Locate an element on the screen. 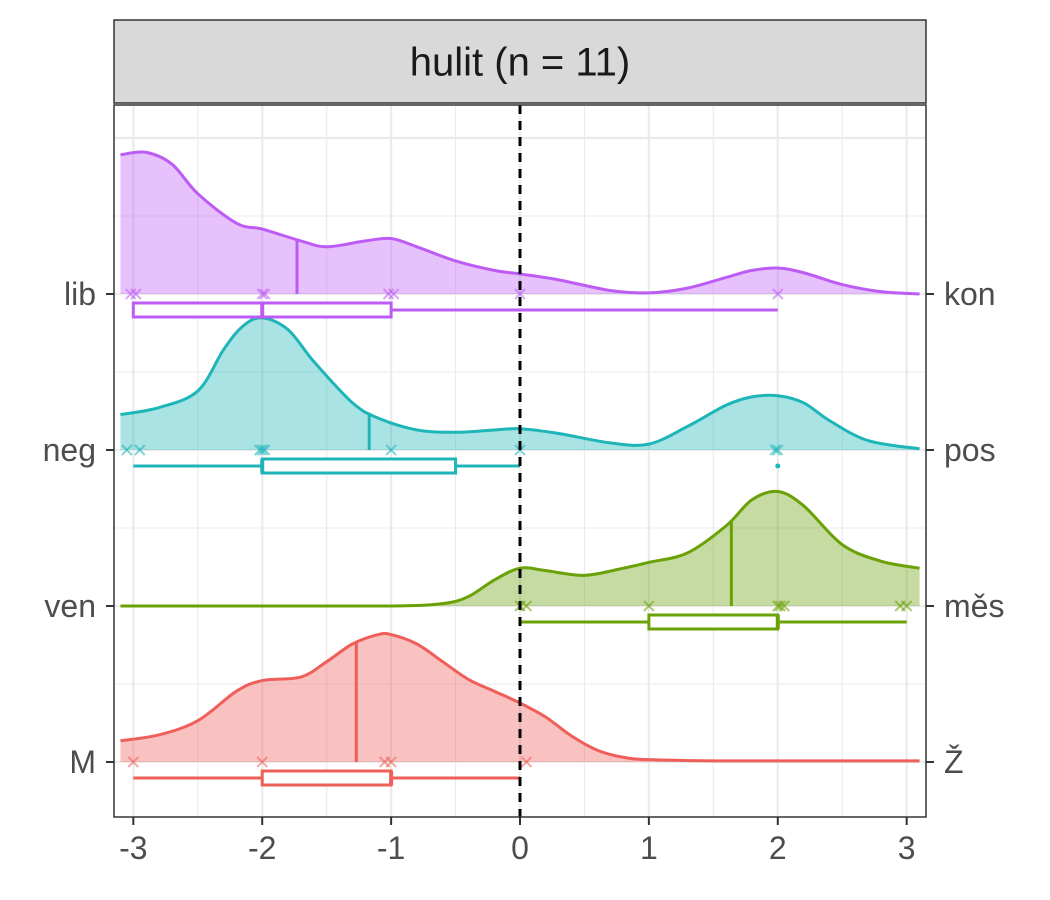 The height and width of the screenshot is (900, 1050). y-tick-label-right: Ž is located at coordinates (954, 762).